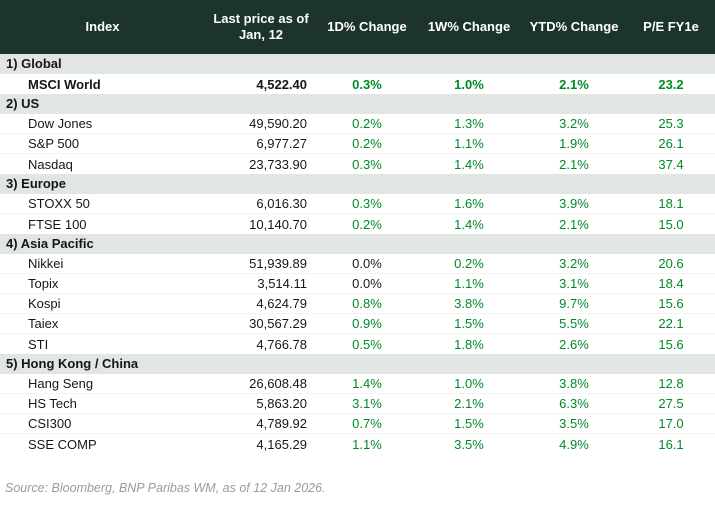  What do you see at coordinates (367, 123) in the screenshot?
I see `change-1d-cell: 0.2%` at bounding box center [367, 123].